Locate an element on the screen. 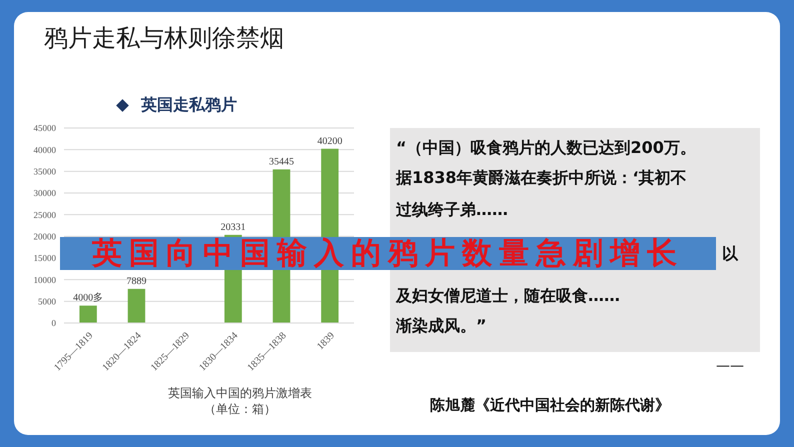 This screenshot has height=447, width=794. data-label: 20331 is located at coordinates (233, 227).